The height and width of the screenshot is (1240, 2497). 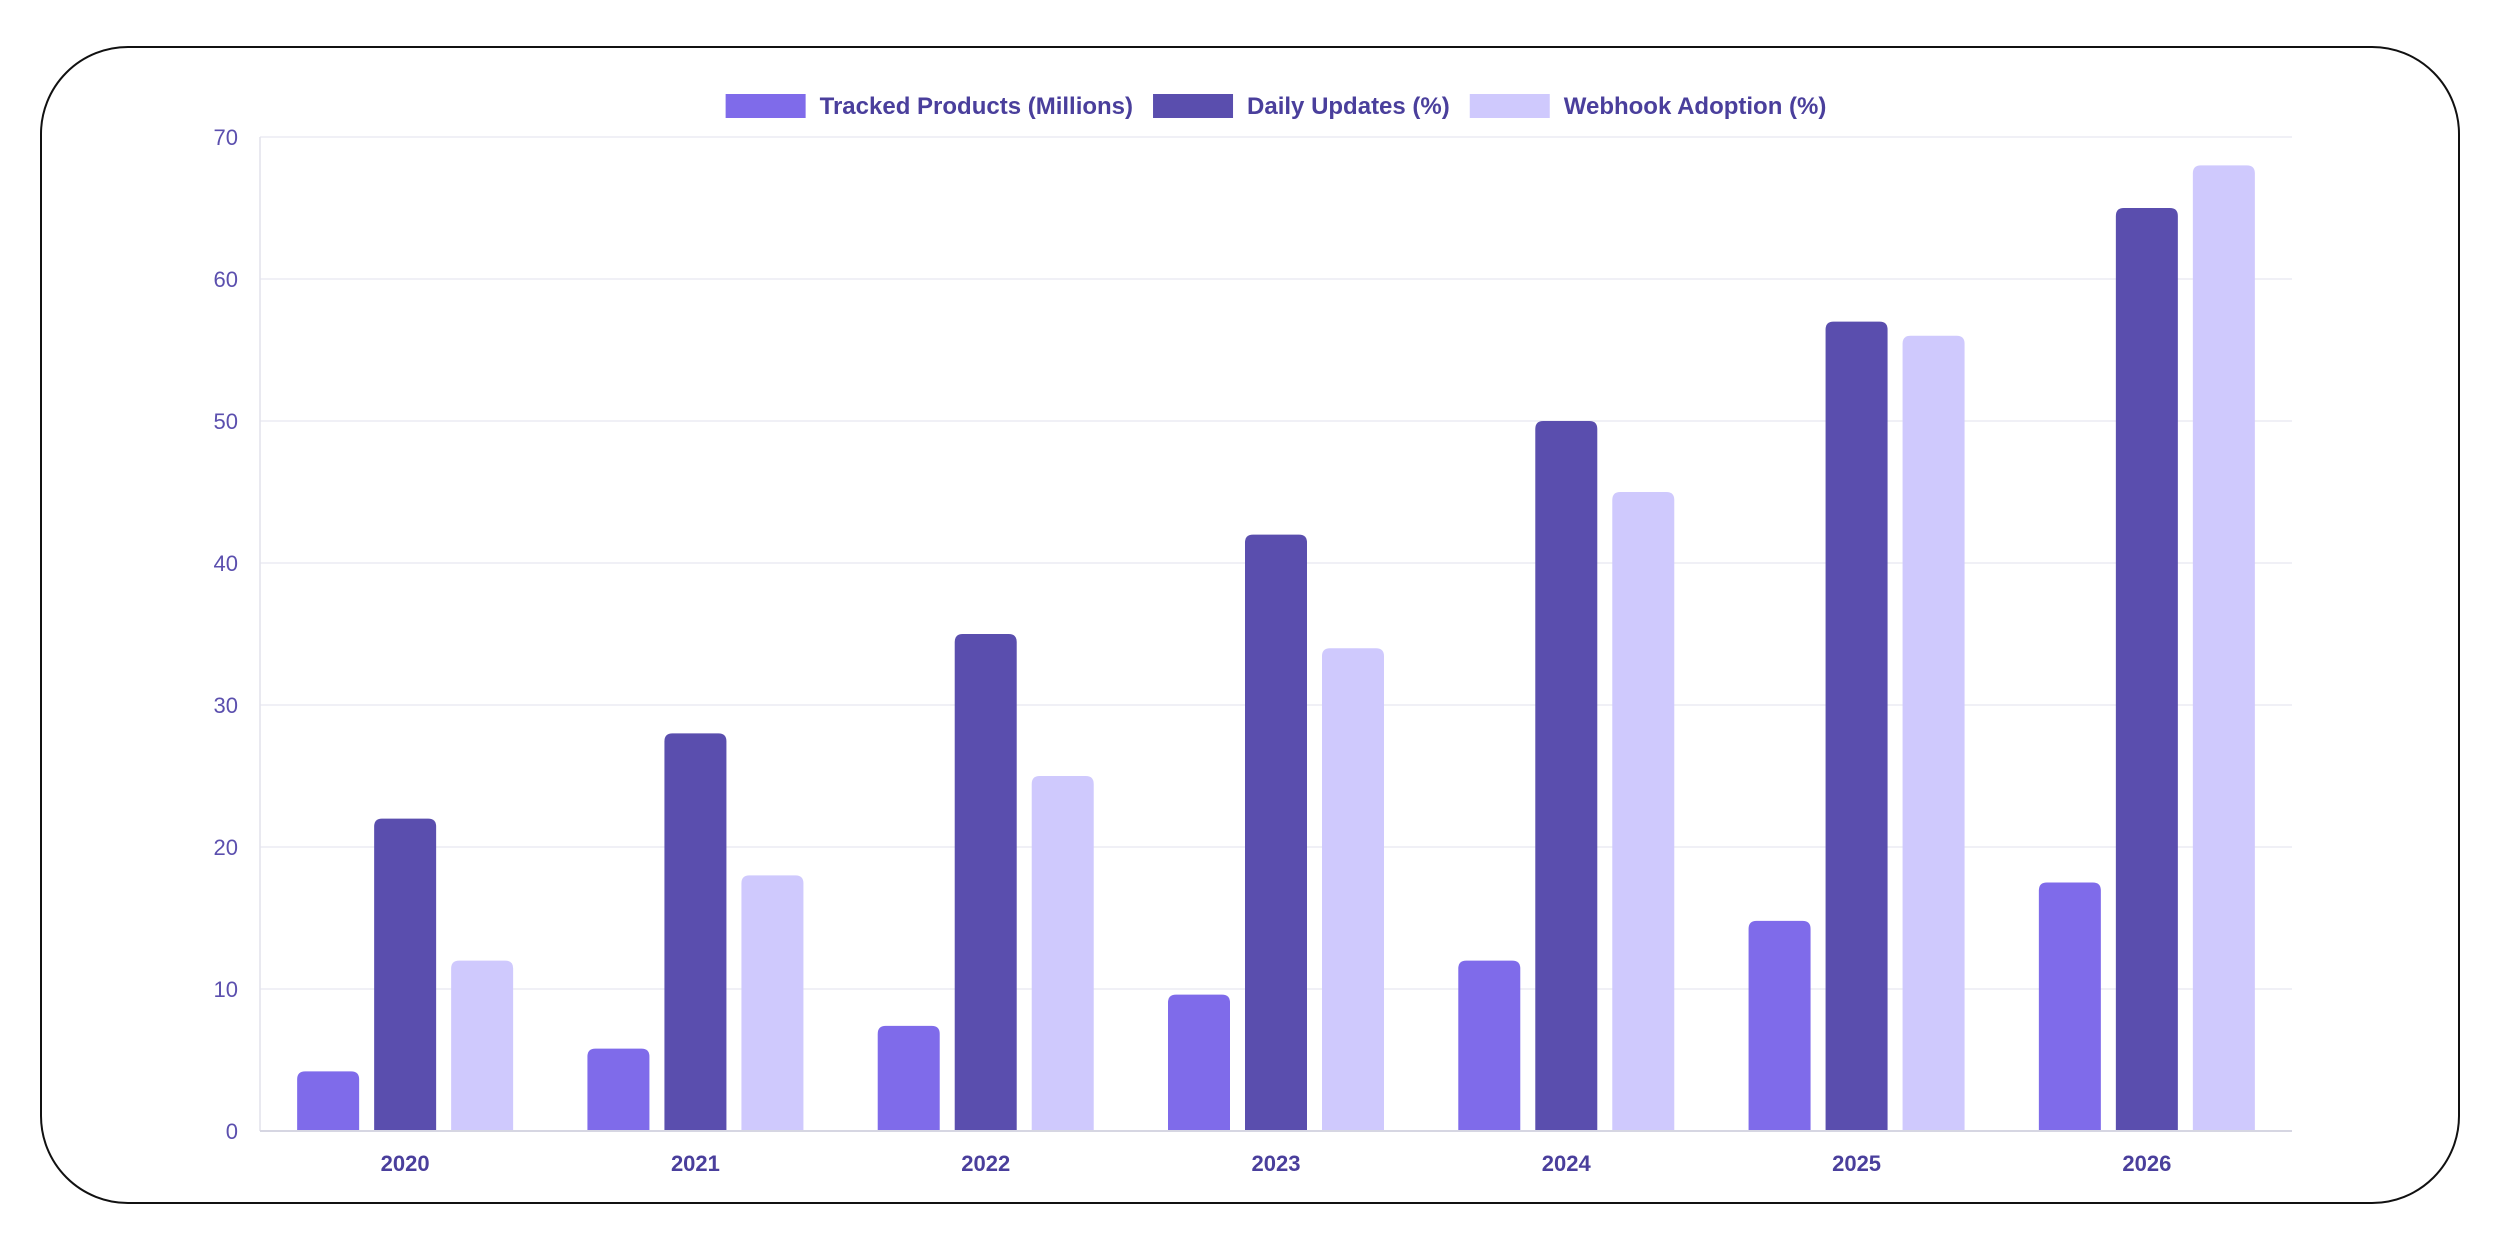 I want to click on y-tick-label: 40, so click(x=226, y=563).